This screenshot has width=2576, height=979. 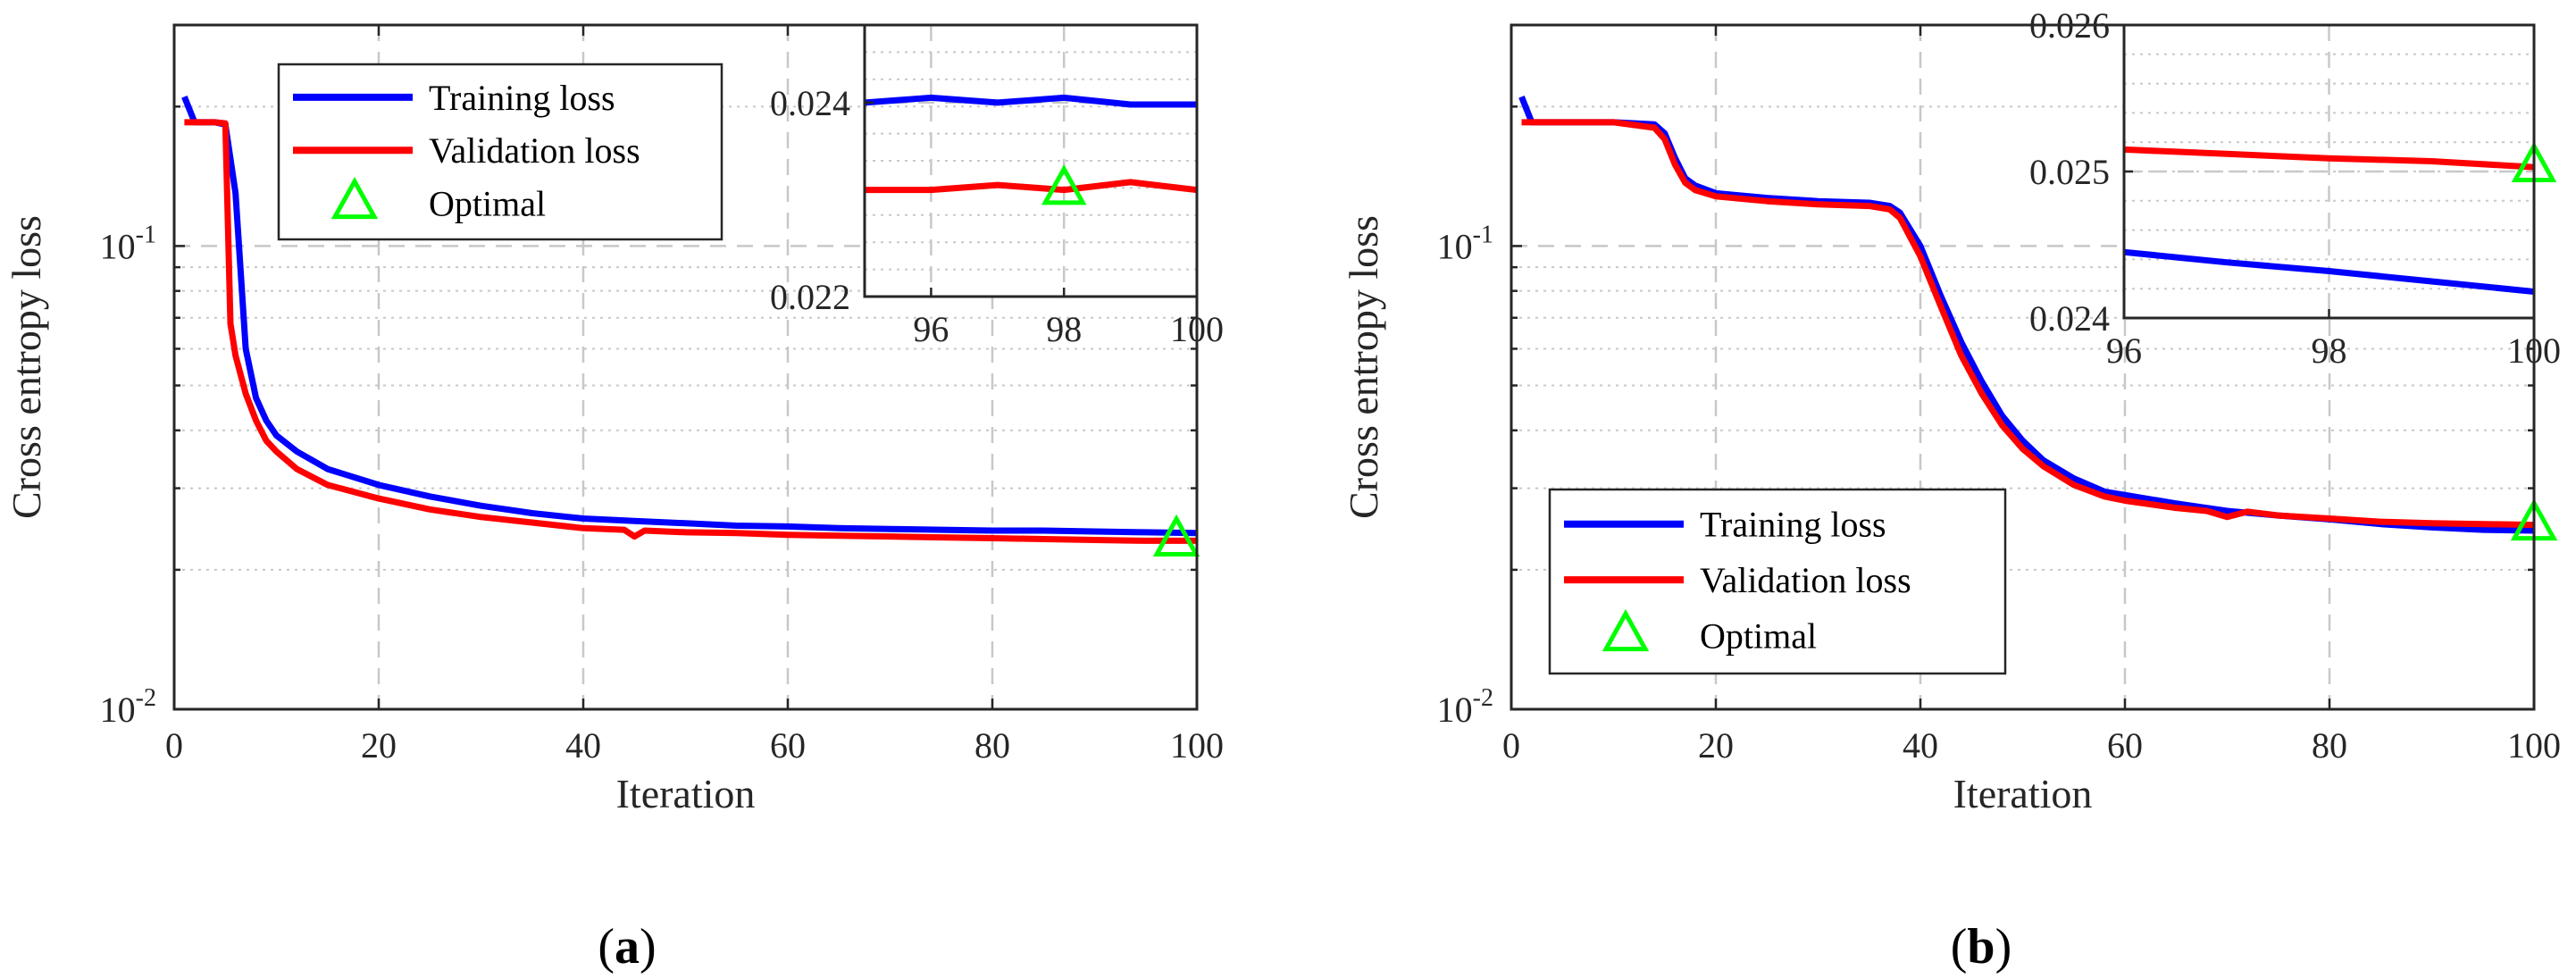 I want to click on inset-axes-box, so click(x=1031, y=160).